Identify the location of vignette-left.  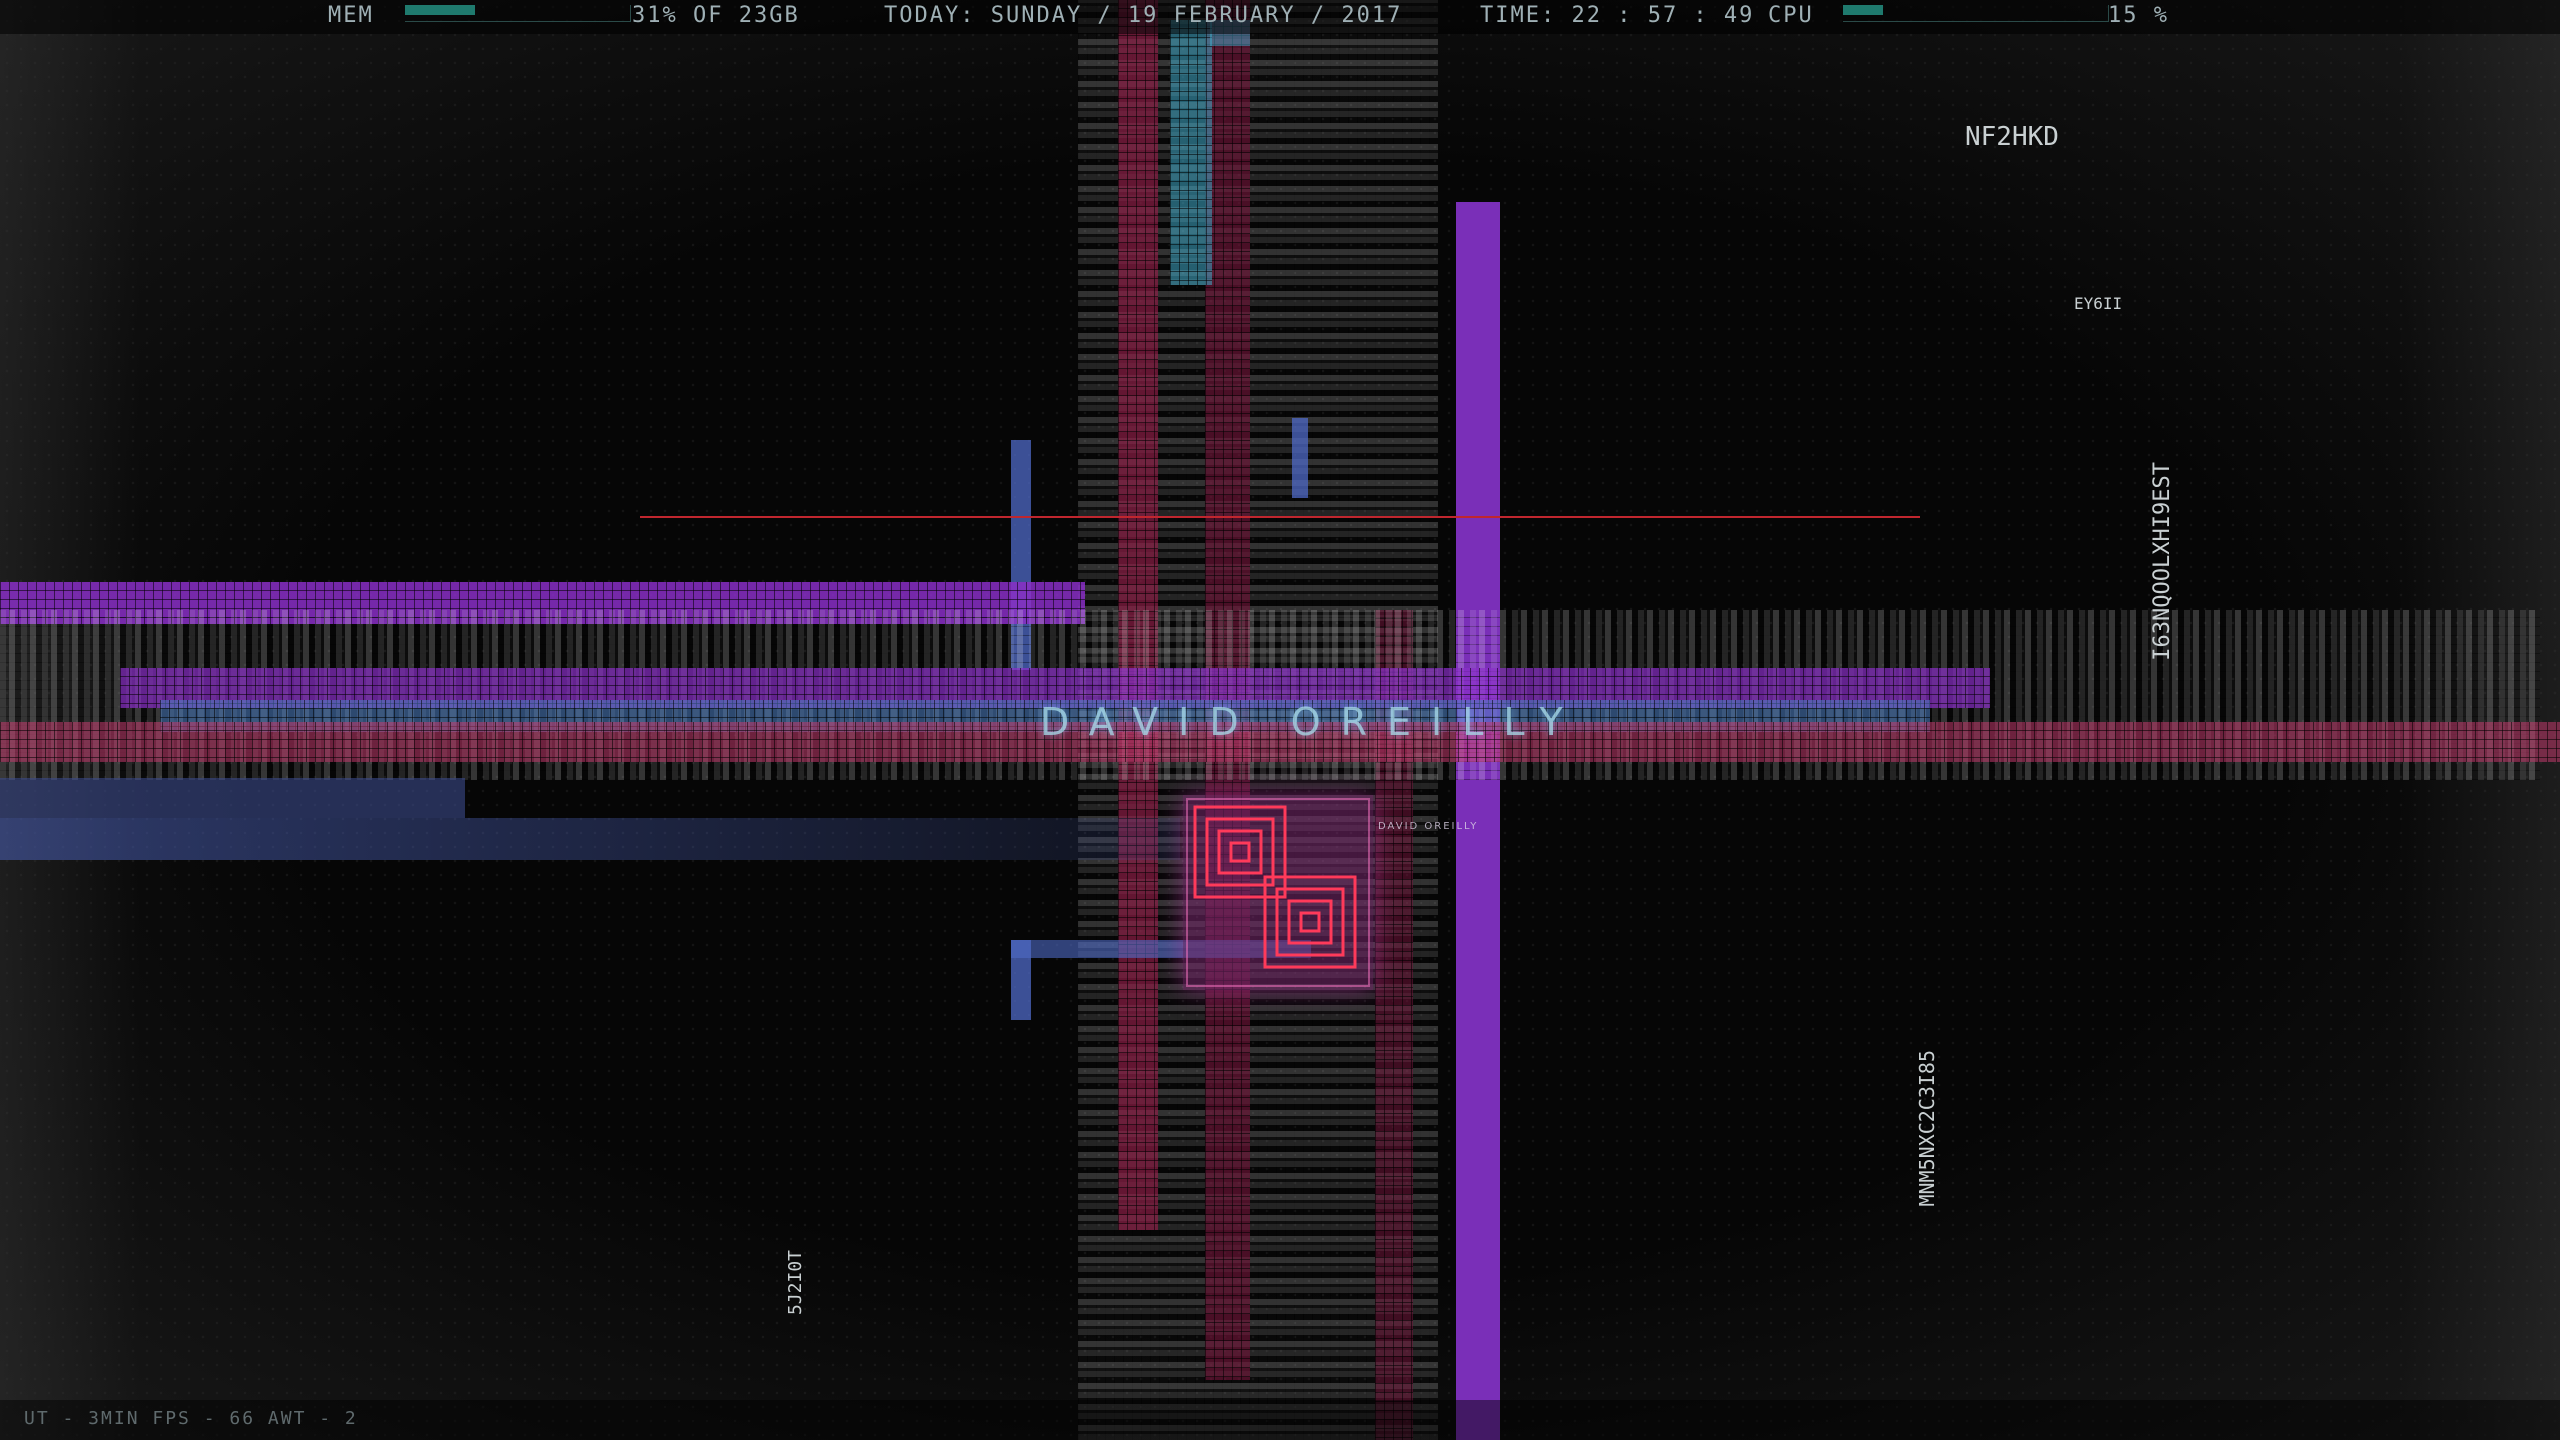
(70, 720).